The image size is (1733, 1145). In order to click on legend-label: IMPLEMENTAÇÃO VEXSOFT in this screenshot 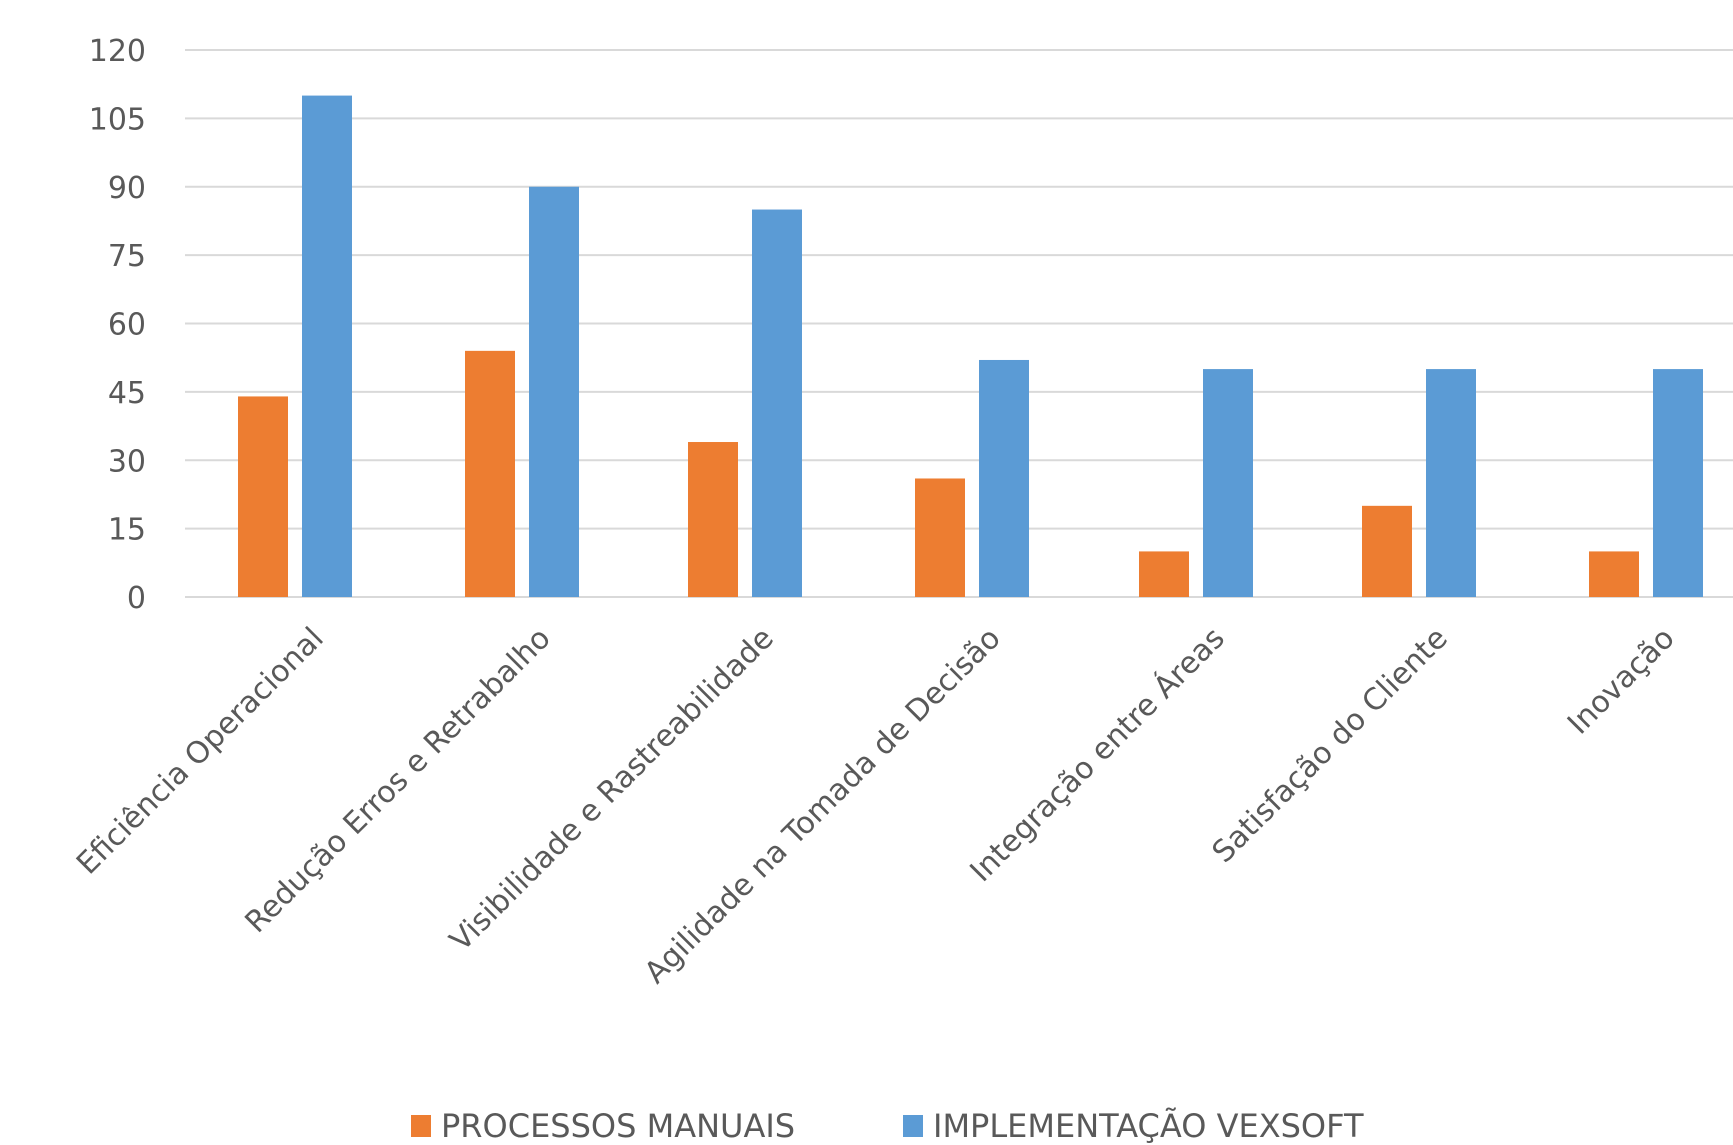, I will do `click(1148, 1126)`.